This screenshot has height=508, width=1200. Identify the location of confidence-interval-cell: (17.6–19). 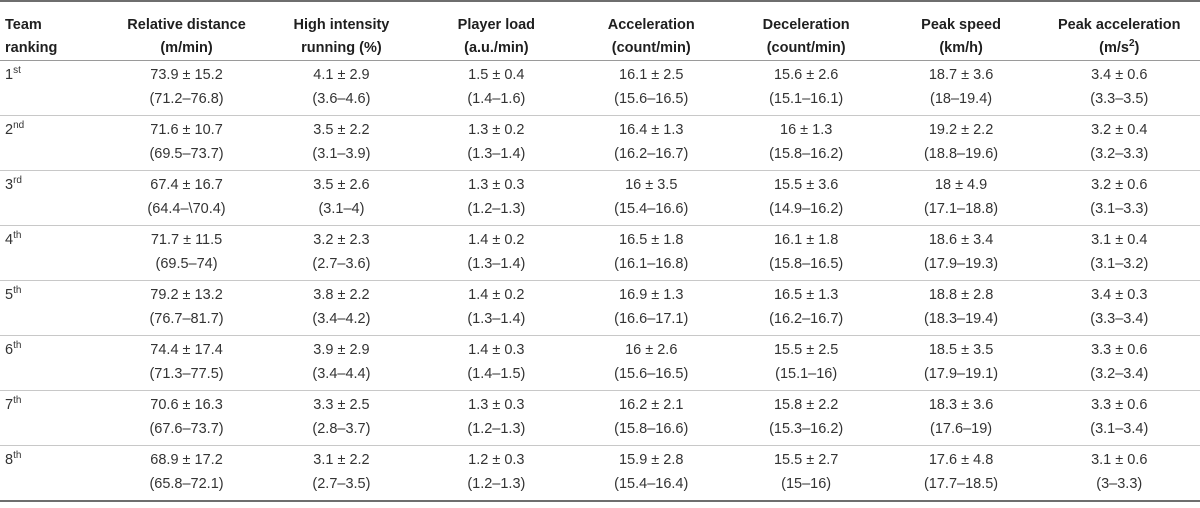
(961, 431).